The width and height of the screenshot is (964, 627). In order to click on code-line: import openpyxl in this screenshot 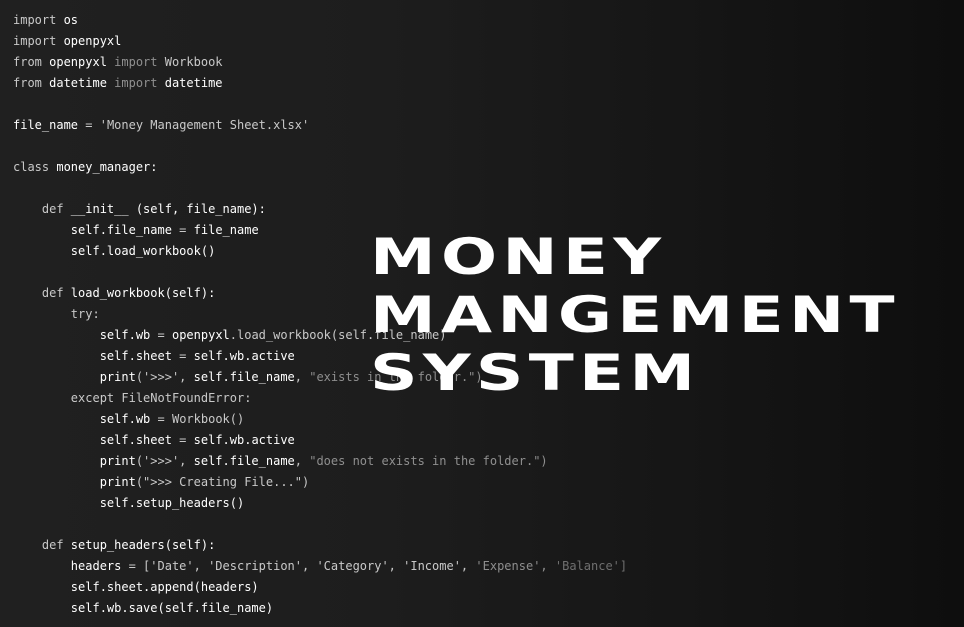, I will do `click(320, 41)`.